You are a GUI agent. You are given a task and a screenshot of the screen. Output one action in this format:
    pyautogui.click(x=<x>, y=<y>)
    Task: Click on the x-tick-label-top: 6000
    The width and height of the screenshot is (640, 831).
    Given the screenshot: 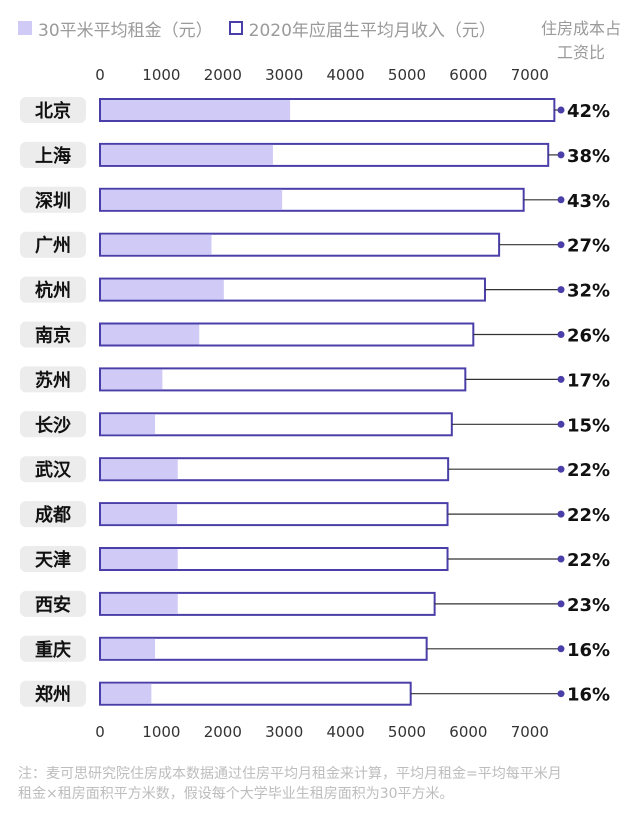 What is the action you would take?
    pyautogui.click(x=468, y=75)
    